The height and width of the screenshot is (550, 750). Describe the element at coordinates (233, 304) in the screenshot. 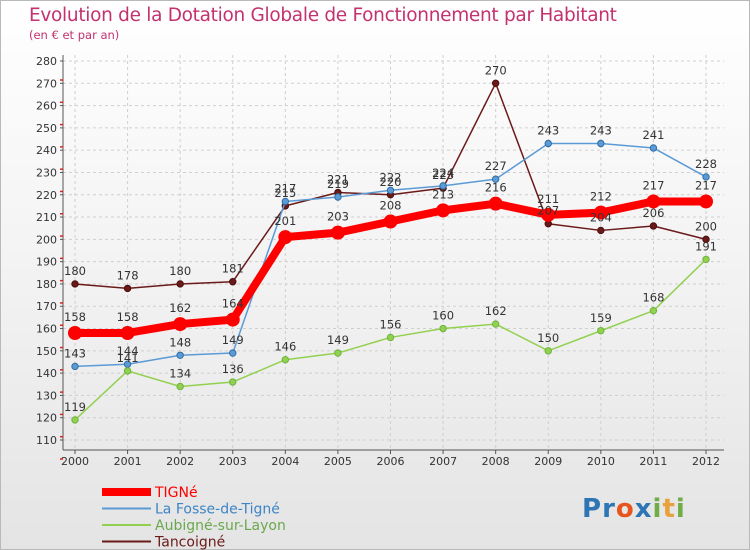

I see `data-label-3-2003: 164` at that location.